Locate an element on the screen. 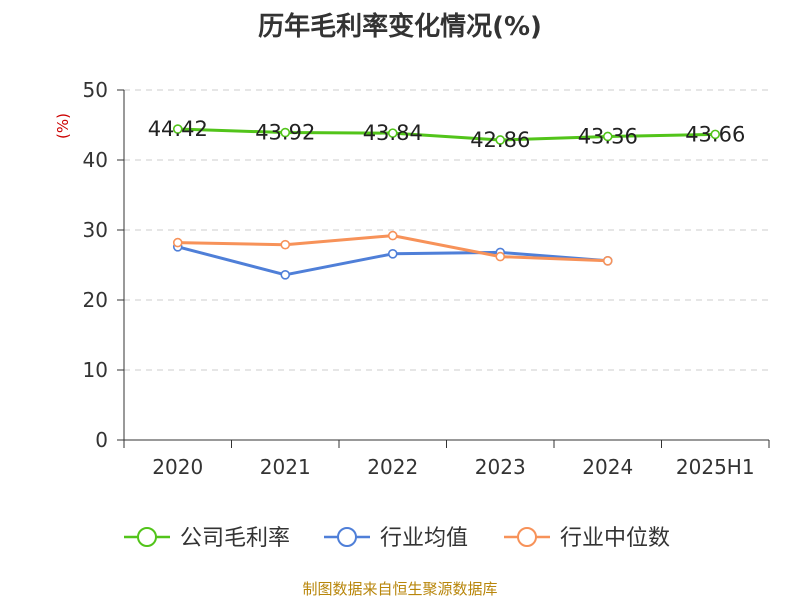 This screenshot has width=800, height=600. legend-label: 行业中位数 is located at coordinates (615, 538).